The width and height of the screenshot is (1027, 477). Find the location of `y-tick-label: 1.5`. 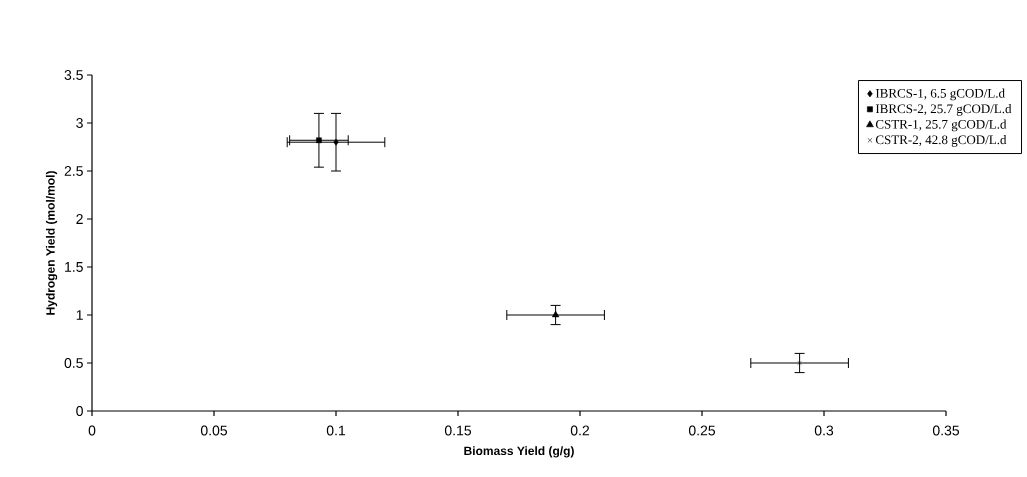

y-tick-label: 1.5 is located at coordinates (74, 267).